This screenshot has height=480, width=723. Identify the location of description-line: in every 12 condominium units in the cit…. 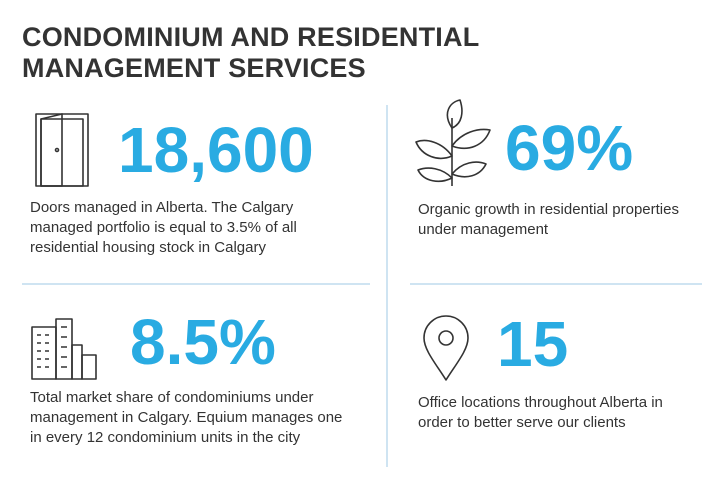
(165, 437).